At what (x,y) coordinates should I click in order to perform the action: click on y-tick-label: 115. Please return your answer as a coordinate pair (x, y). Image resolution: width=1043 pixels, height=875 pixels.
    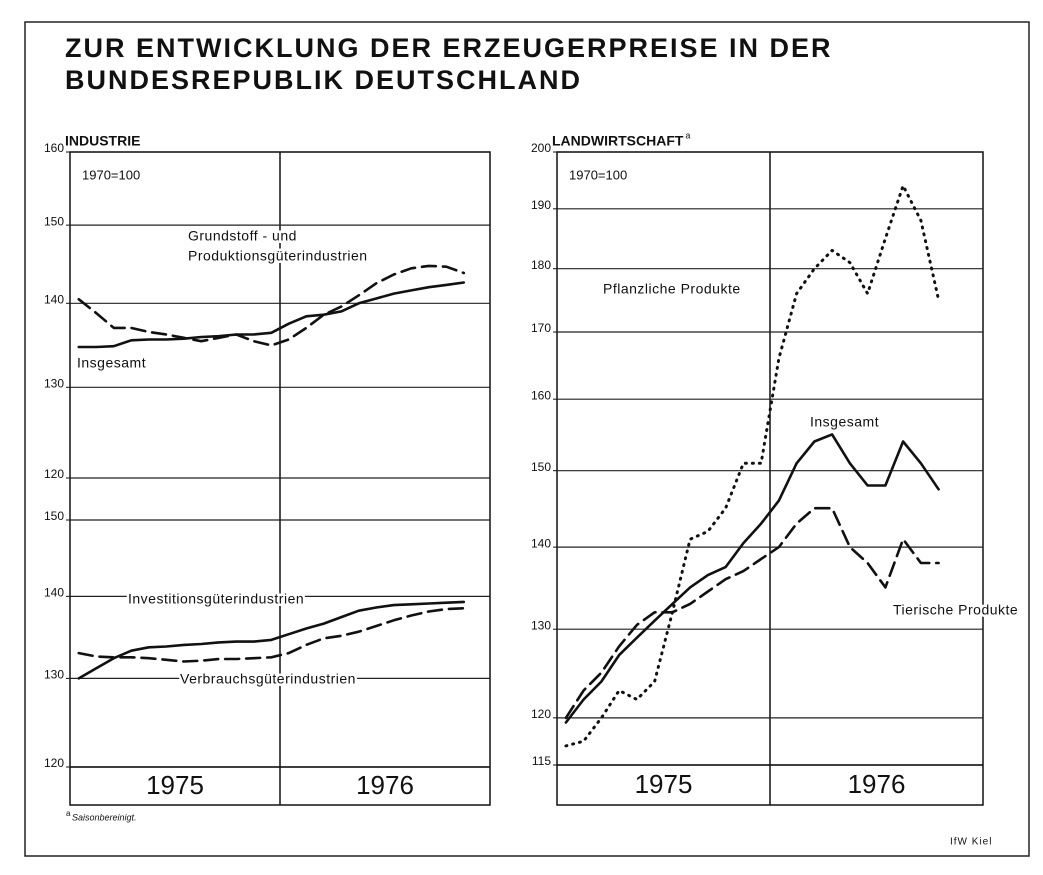
    Looking at the image, I should click on (541, 761).